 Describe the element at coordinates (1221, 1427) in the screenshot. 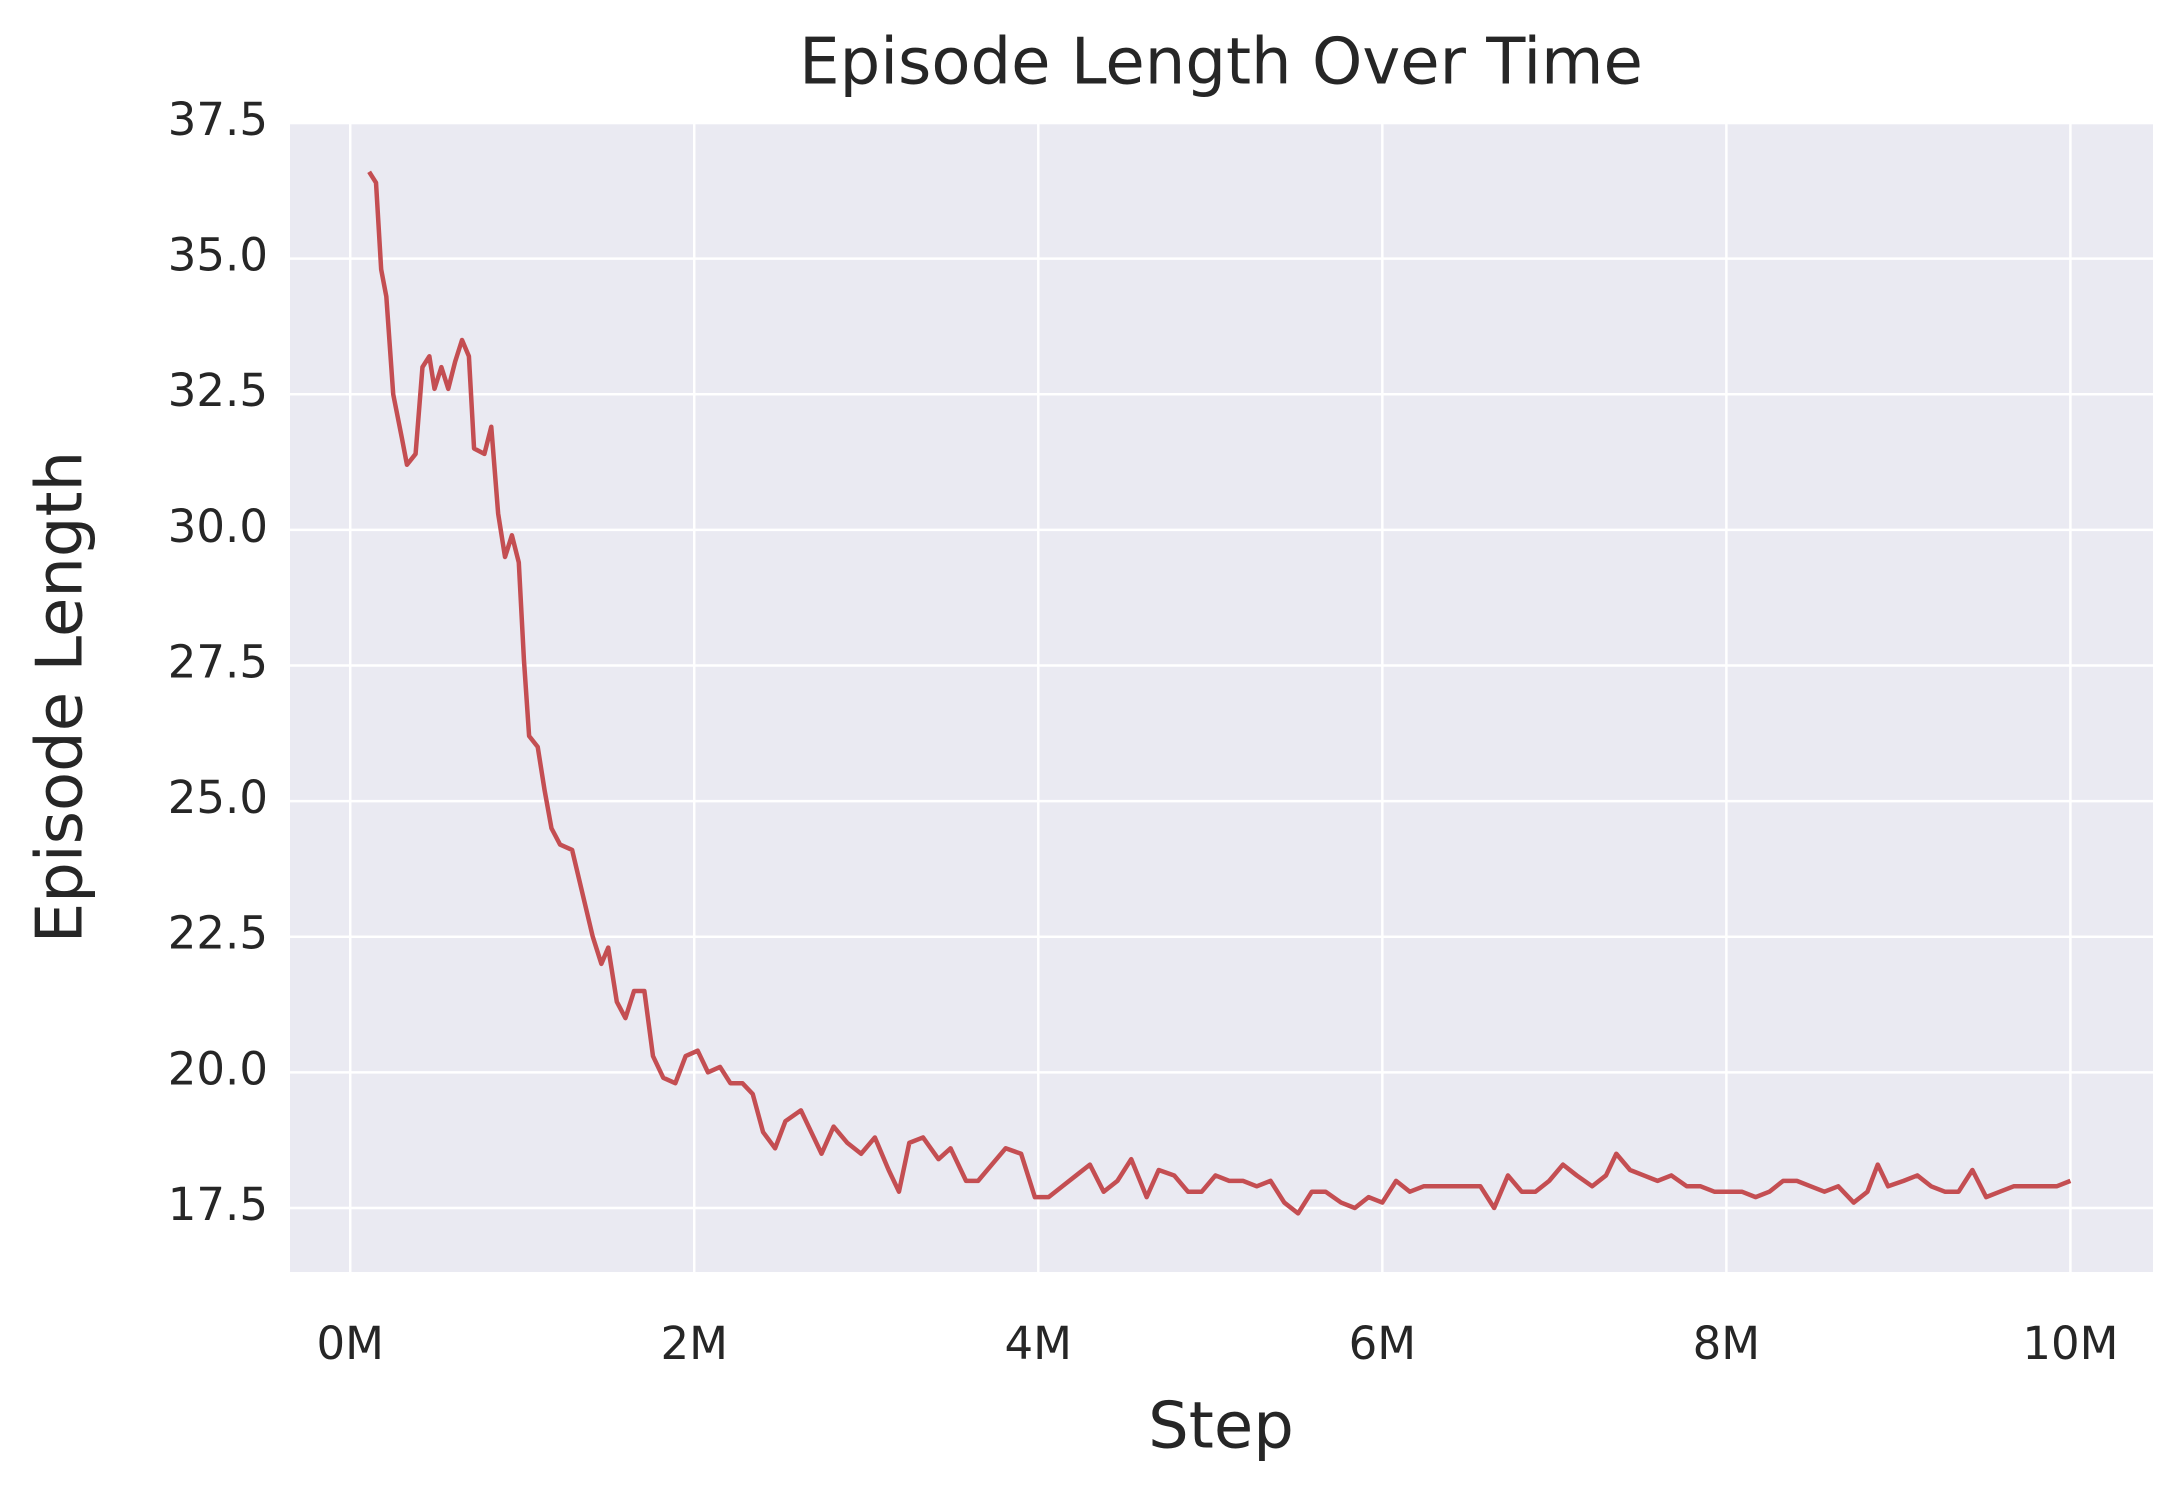

I see `x-axis-label: Step` at that location.